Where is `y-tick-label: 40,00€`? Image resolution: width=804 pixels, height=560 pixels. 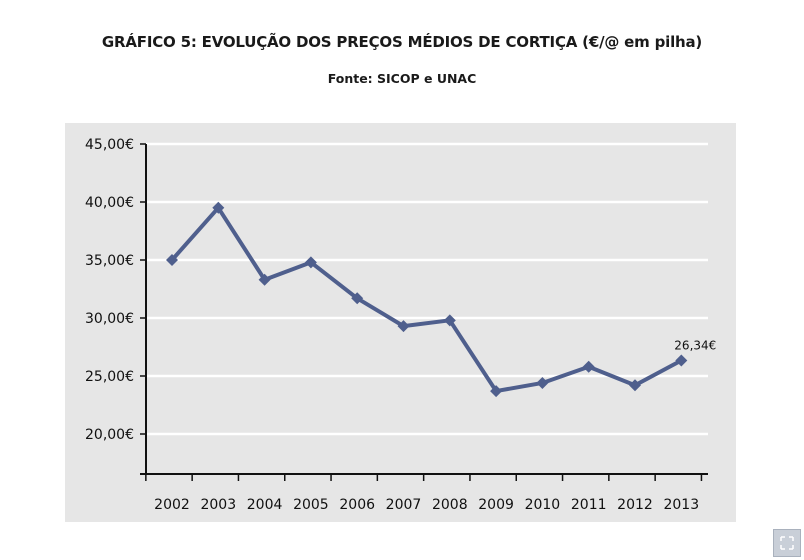 y-tick-label: 40,00€ is located at coordinates (109, 203).